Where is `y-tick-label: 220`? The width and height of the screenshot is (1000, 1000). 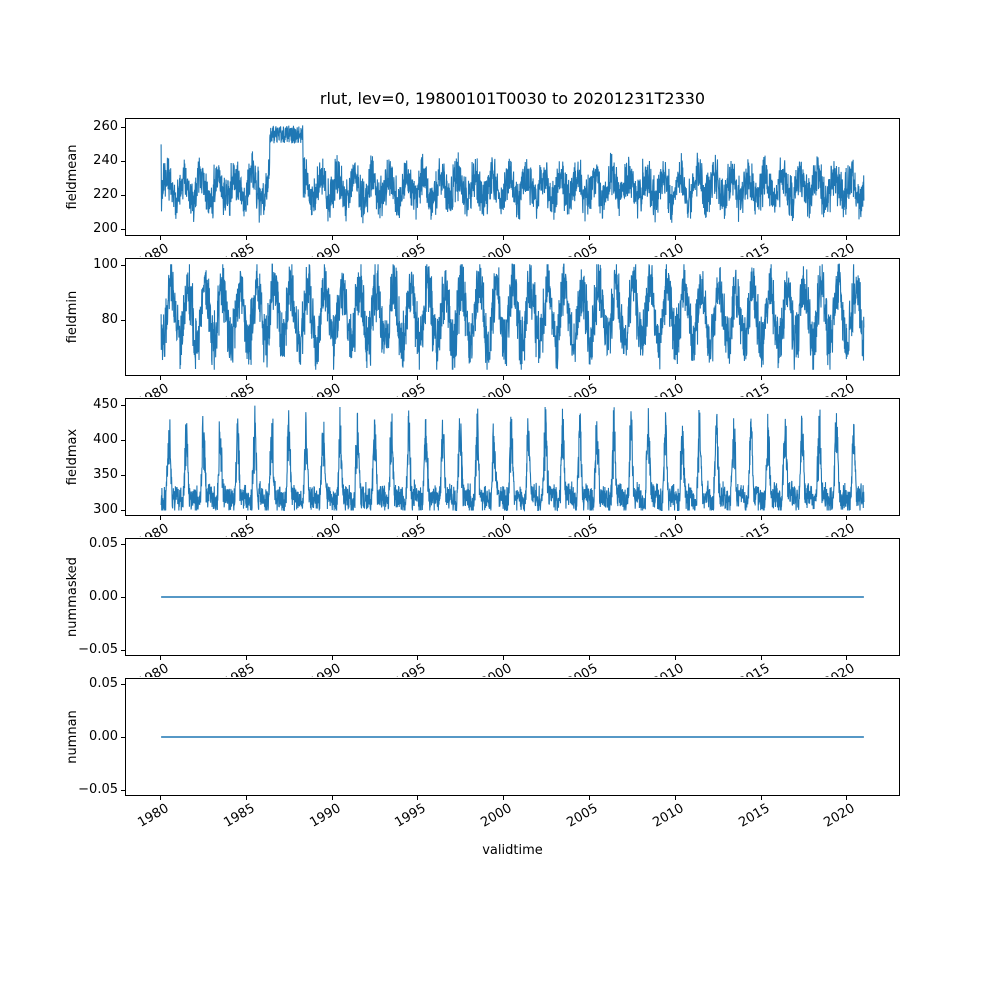
y-tick-label: 220 is located at coordinates (105, 194).